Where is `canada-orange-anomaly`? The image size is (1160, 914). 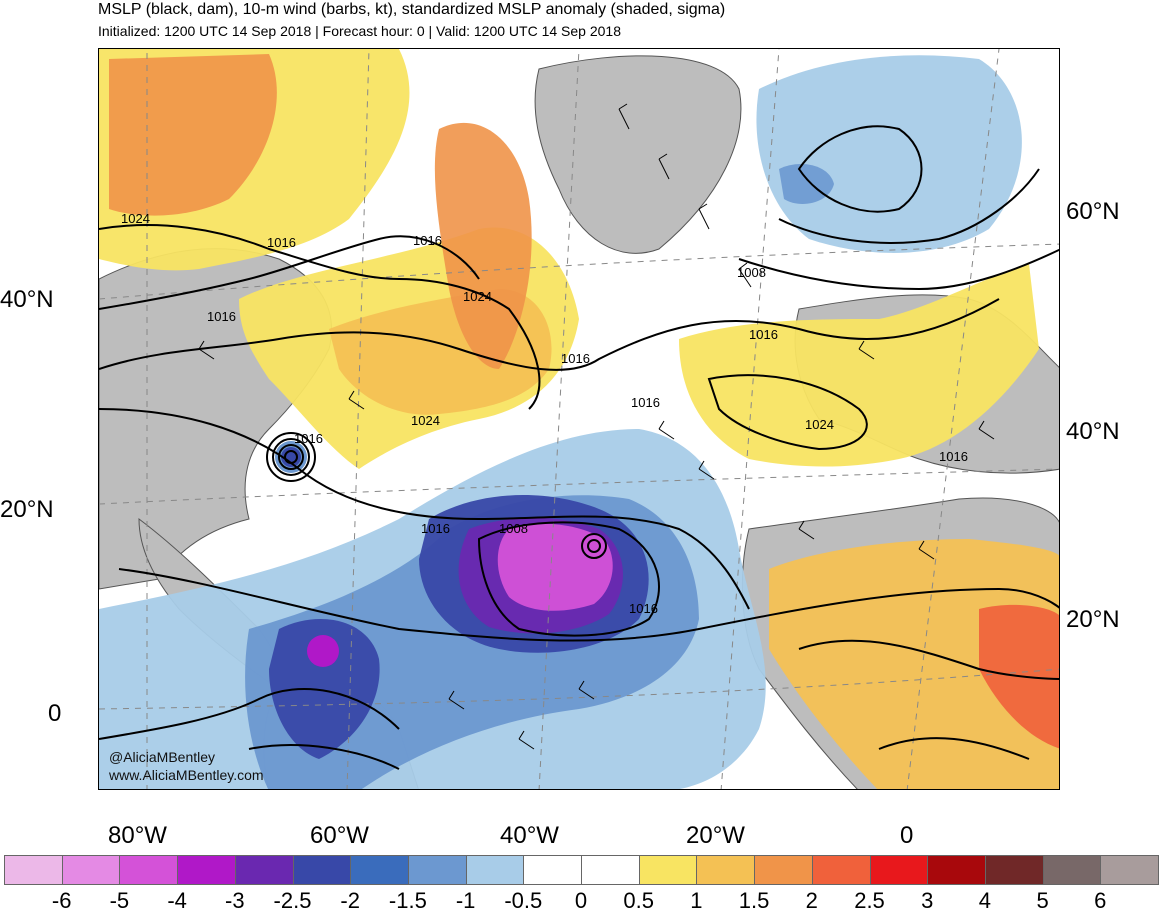 canada-orange-anomaly is located at coordinates (193, 135).